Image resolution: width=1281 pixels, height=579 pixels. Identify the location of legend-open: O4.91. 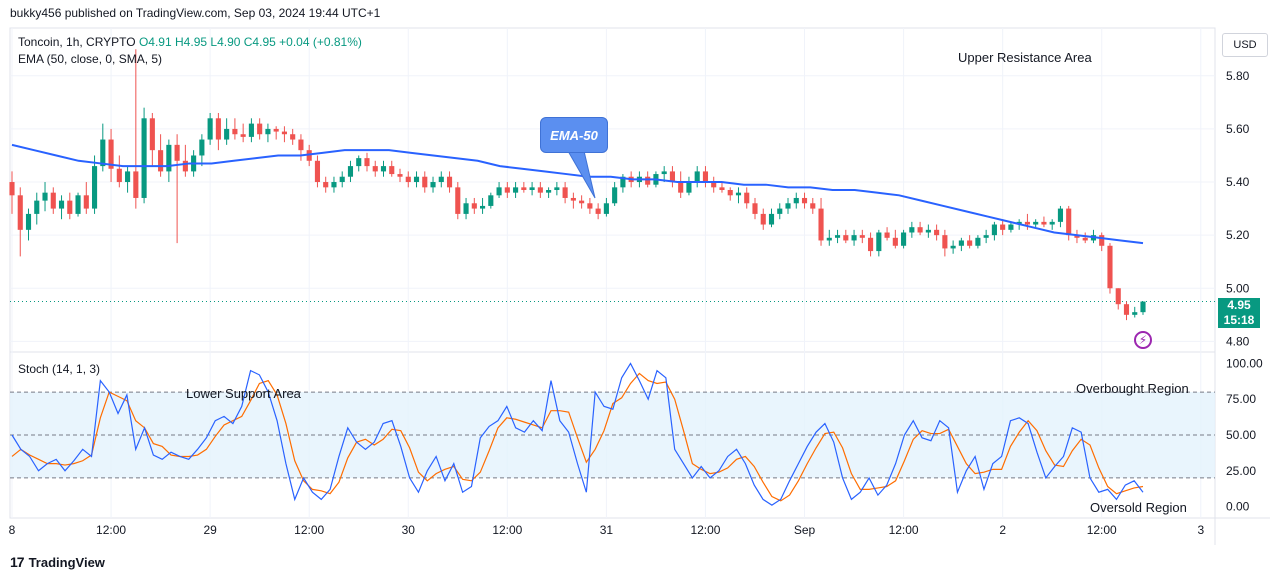
(155, 42).